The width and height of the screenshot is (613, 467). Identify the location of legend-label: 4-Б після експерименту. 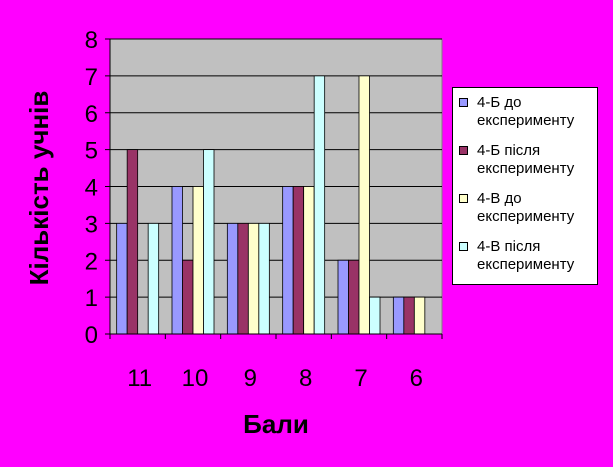
(526, 159).